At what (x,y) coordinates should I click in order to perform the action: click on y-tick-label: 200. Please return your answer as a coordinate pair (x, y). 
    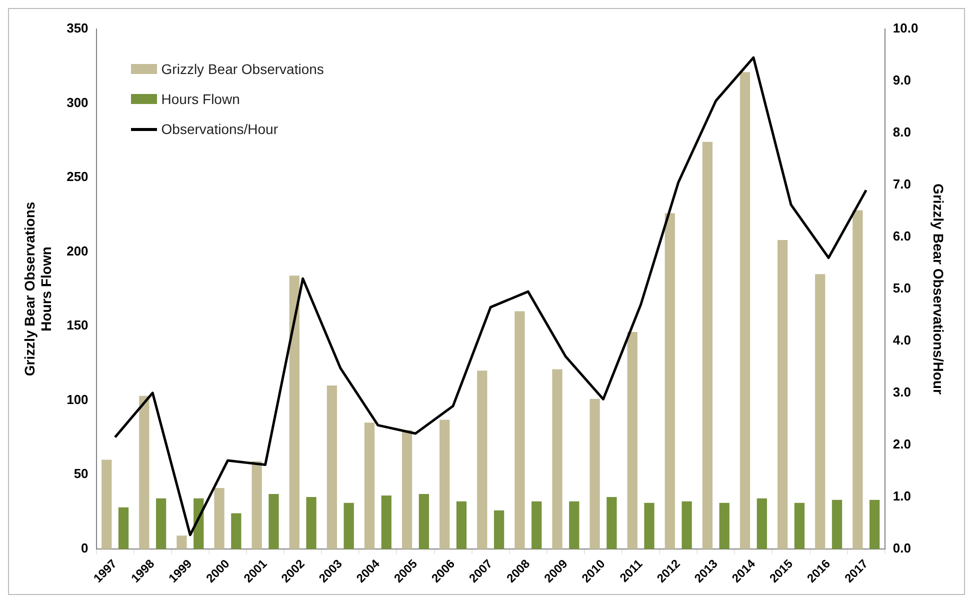
    Looking at the image, I should click on (77, 250).